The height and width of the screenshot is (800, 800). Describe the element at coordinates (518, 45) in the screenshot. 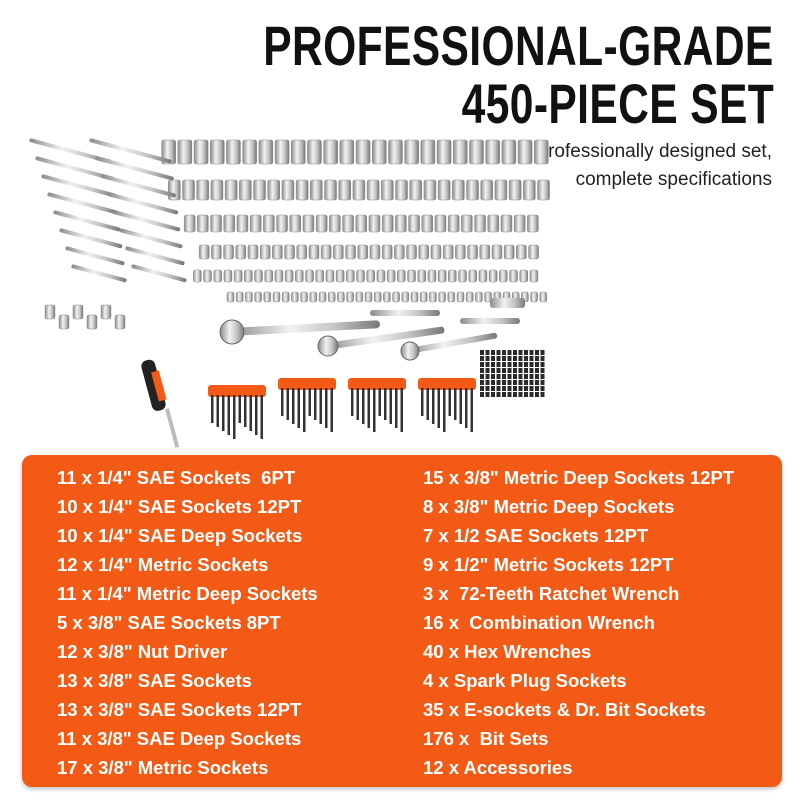

I see `title-line-1: PROFESSIONAL-GRADE` at that location.